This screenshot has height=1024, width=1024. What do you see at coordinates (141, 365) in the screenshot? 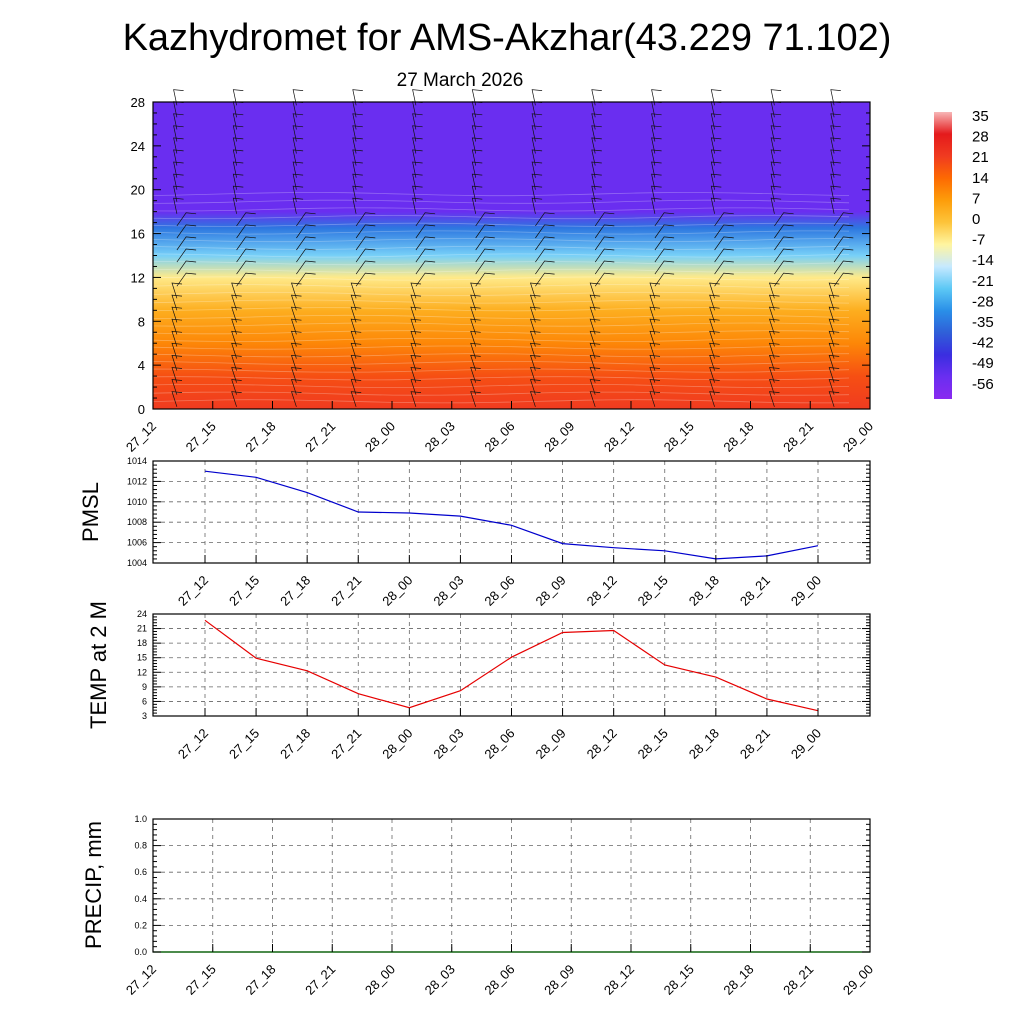
I see `y-tick-label: 4` at bounding box center [141, 365].